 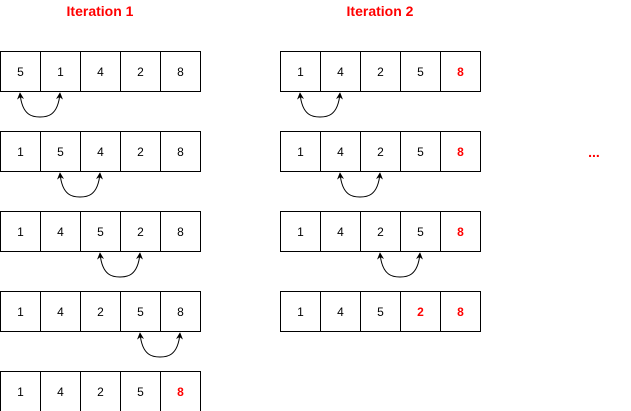 I want to click on array-row: 1 5 4 2 8, so click(x=100, y=164).